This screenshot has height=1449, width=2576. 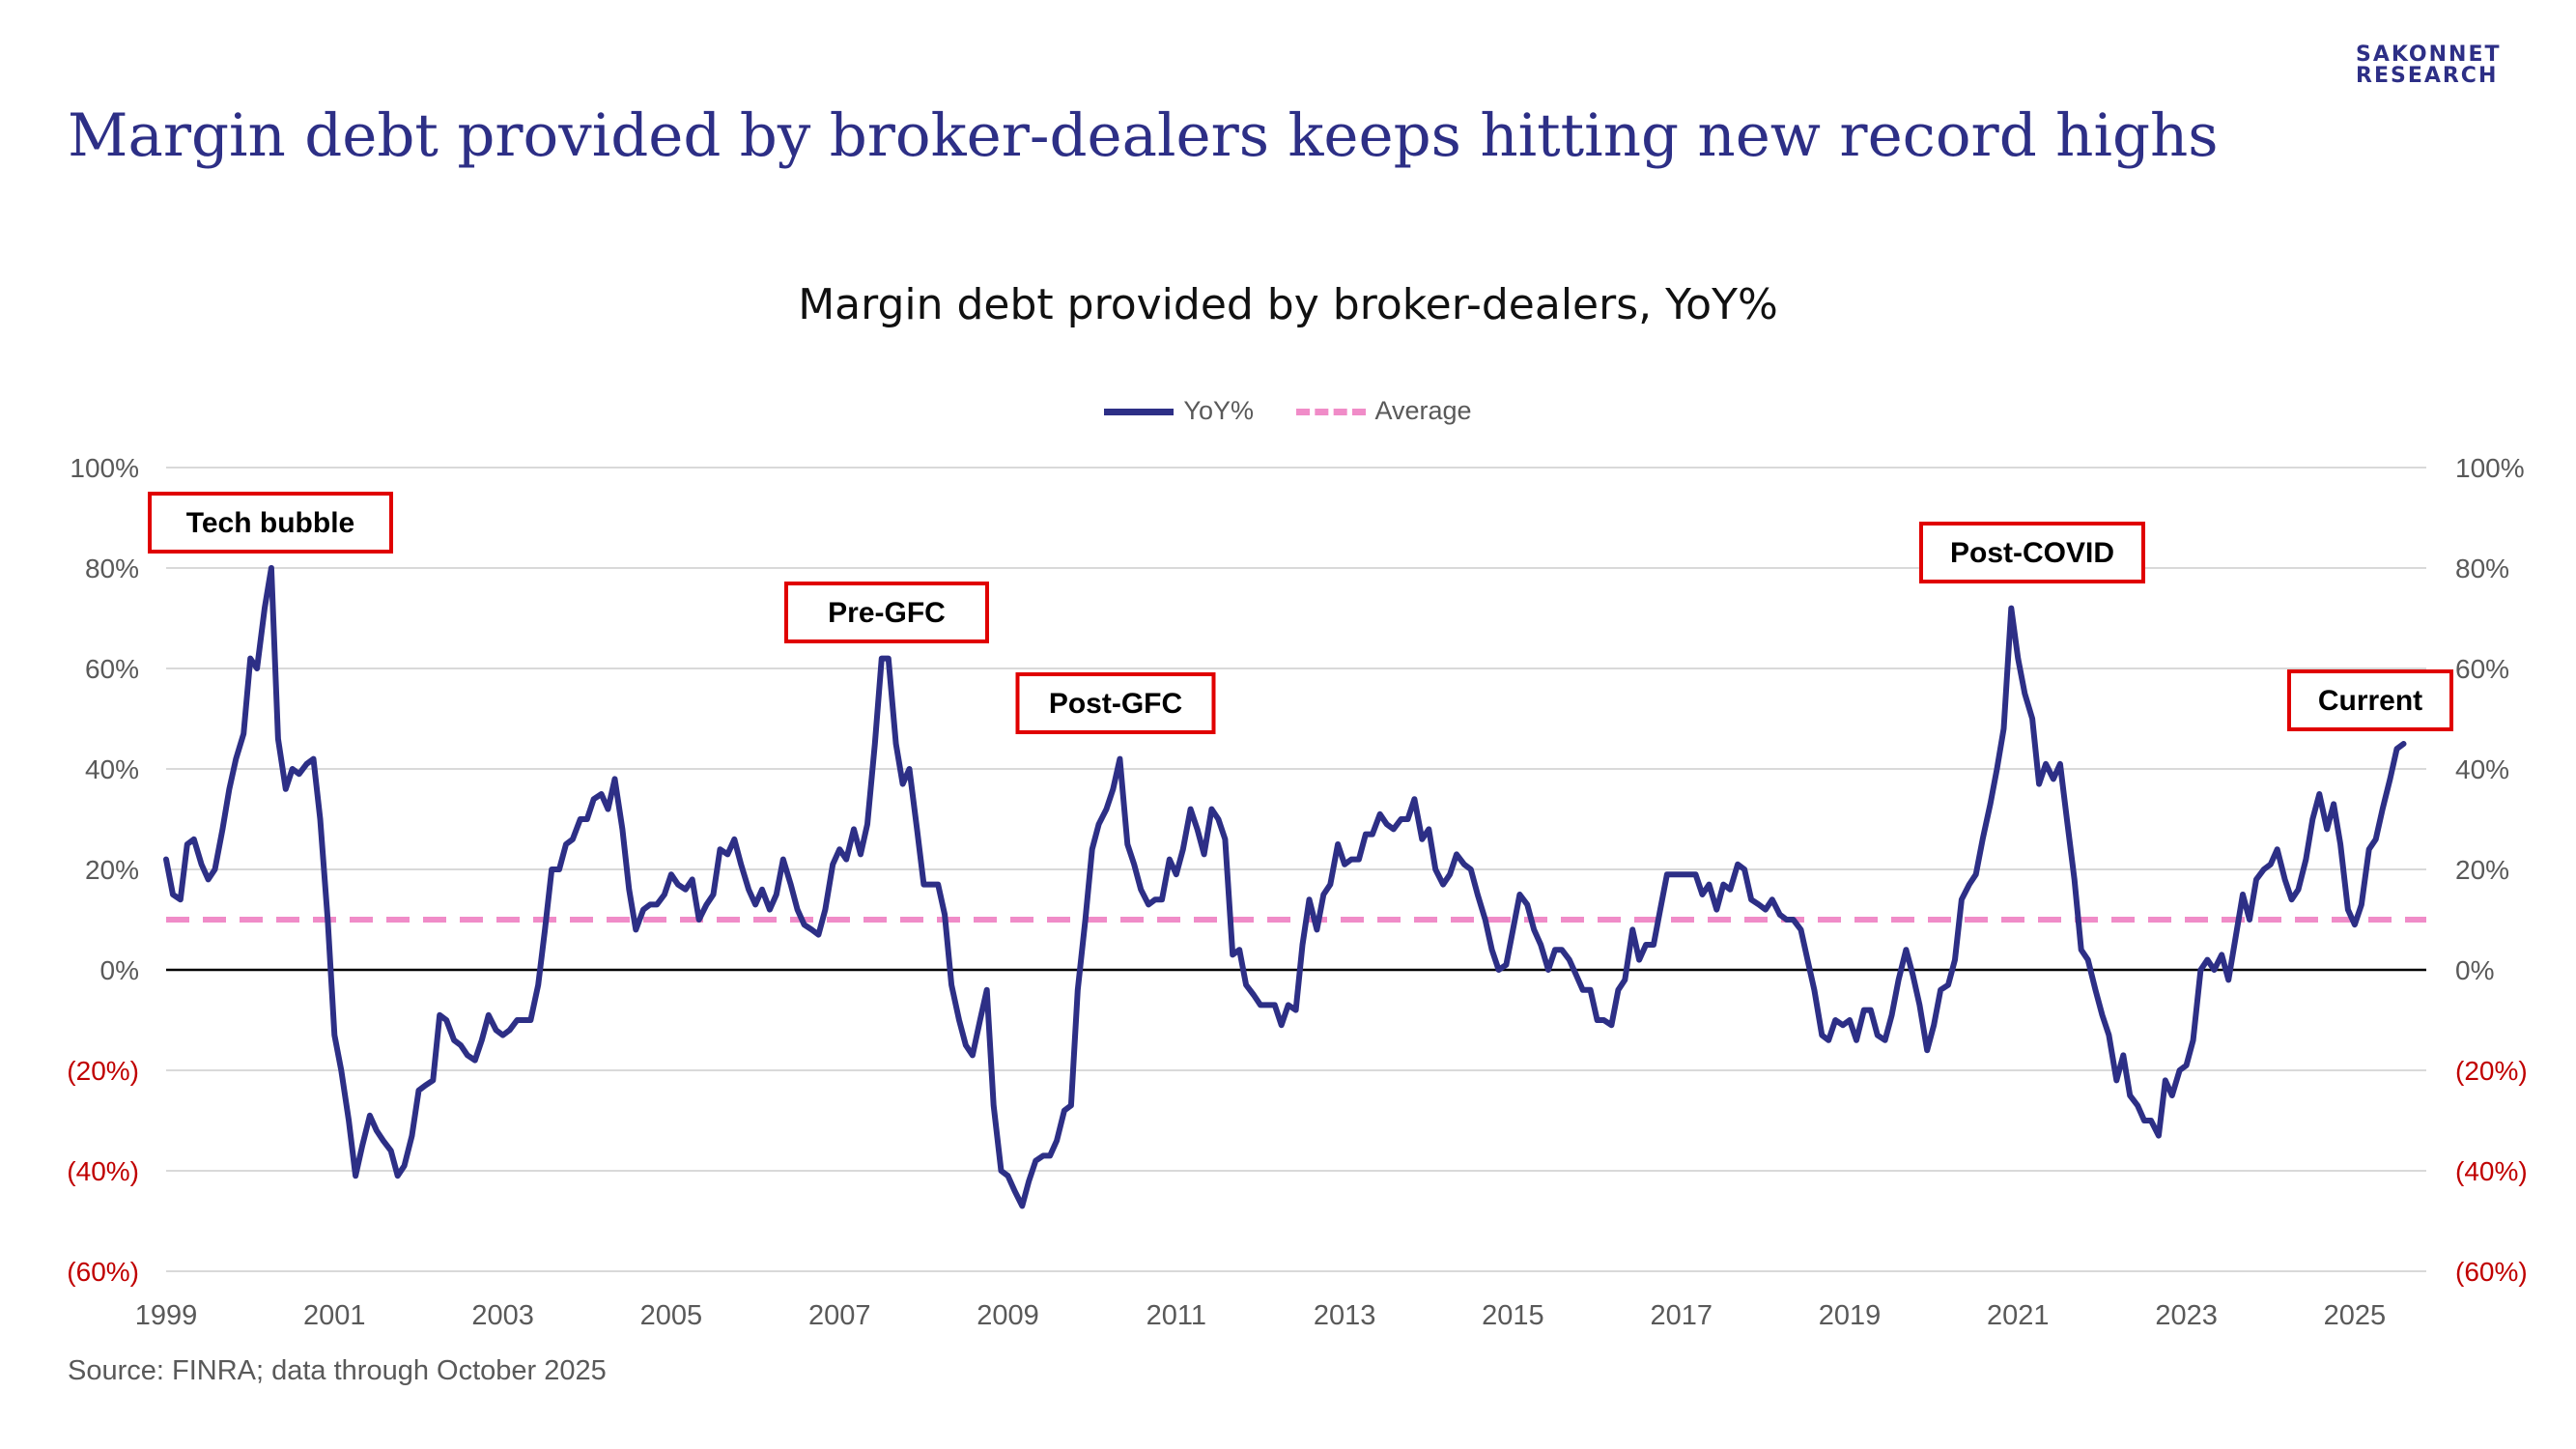 What do you see at coordinates (103, 1272) in the screenshot?
I see `y-tick-label-left: (60%)` at bounding box center [103, 1272].